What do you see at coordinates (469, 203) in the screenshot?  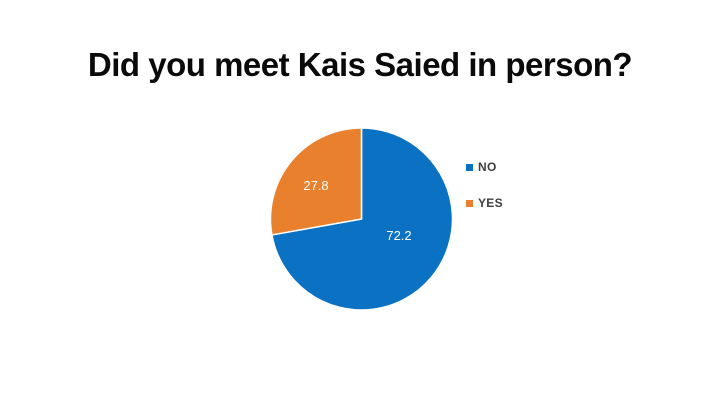 I see `legend-swatch-yes-icon` at bounding box center [469, 203].